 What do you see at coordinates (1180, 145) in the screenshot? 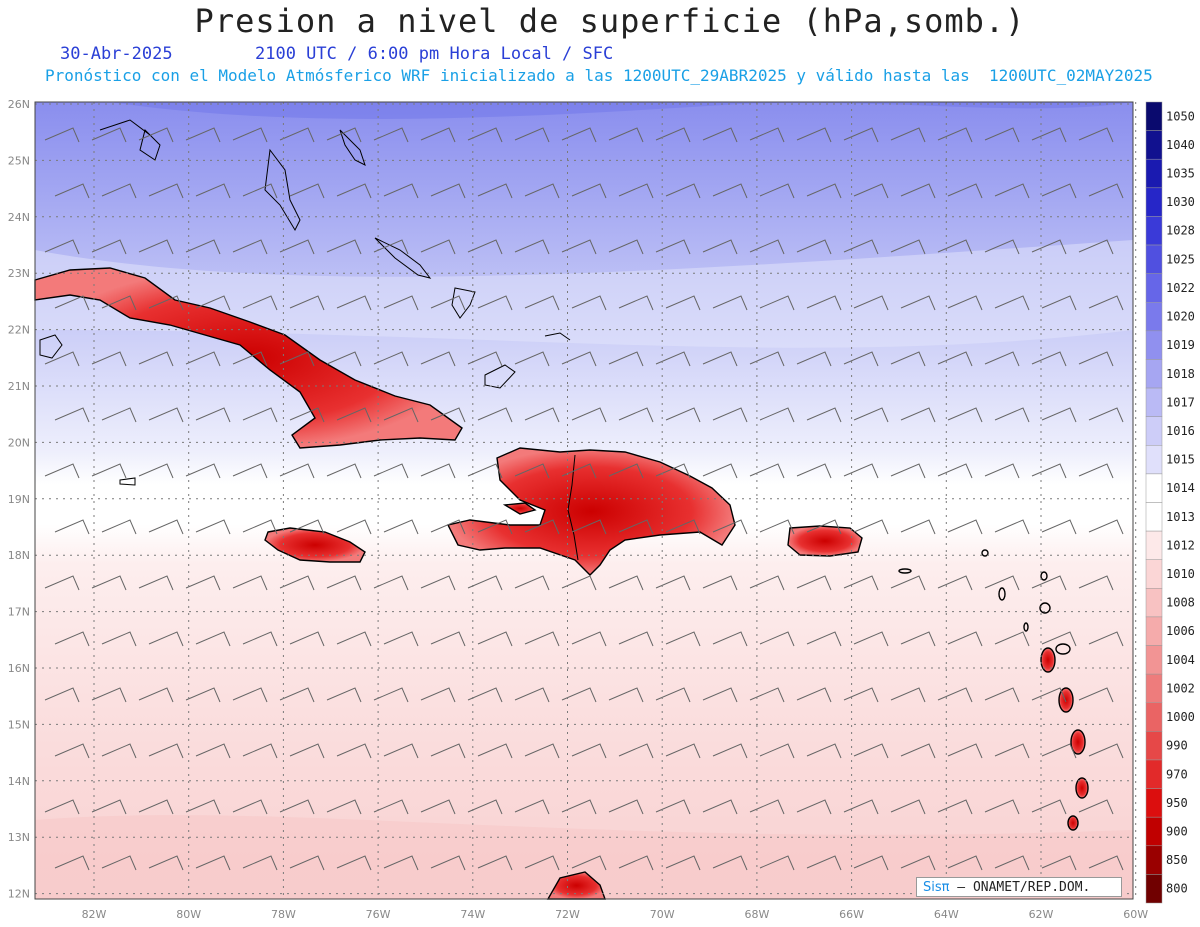
I see `colorbar-label: 1040` at bounding box center [1180, 145].